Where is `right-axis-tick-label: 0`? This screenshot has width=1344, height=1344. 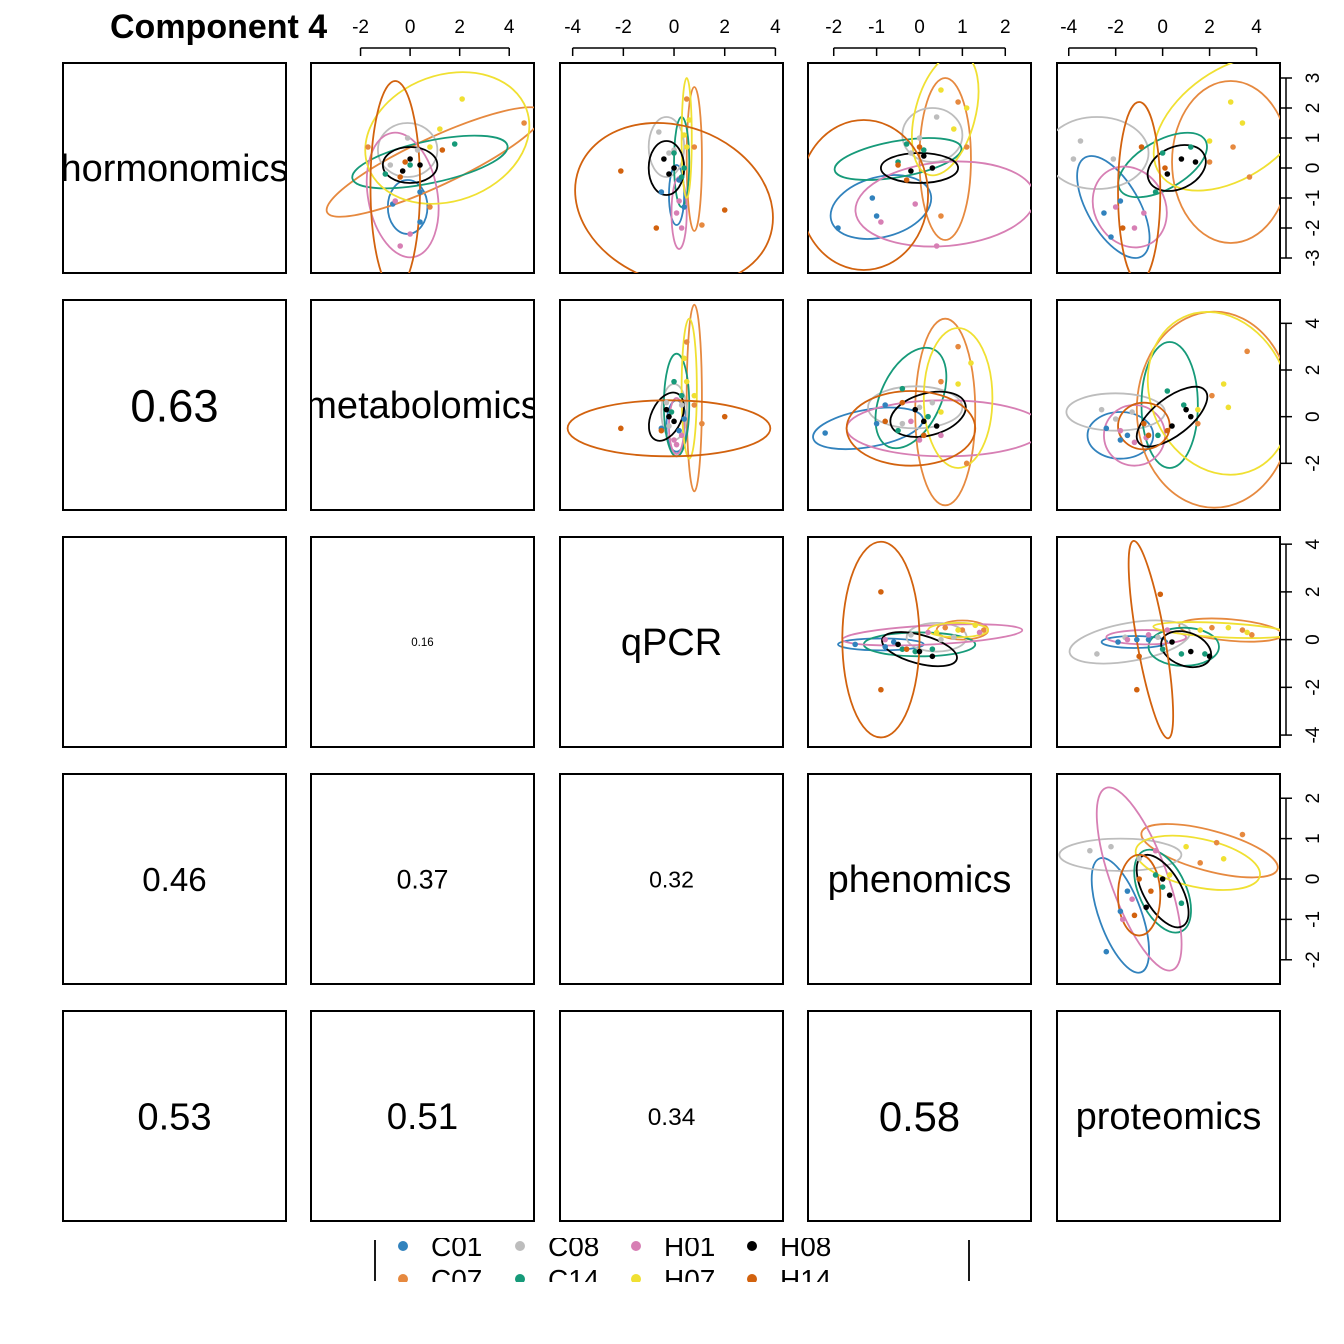
right-axis-tick-label: 0 is located at coordinates (1313, 639).